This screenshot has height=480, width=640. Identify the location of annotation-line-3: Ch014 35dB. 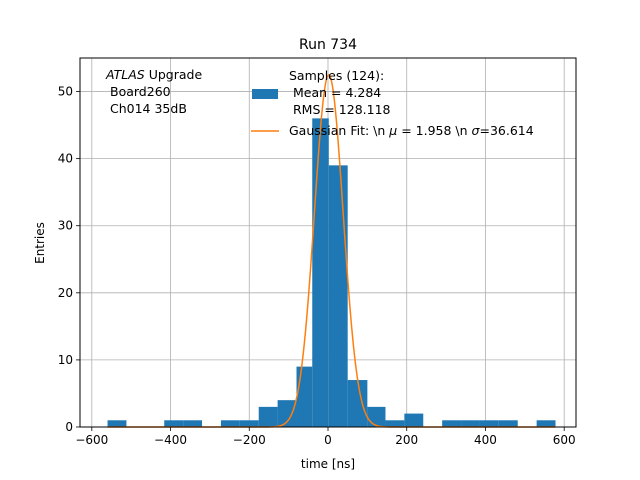
(148, 108).